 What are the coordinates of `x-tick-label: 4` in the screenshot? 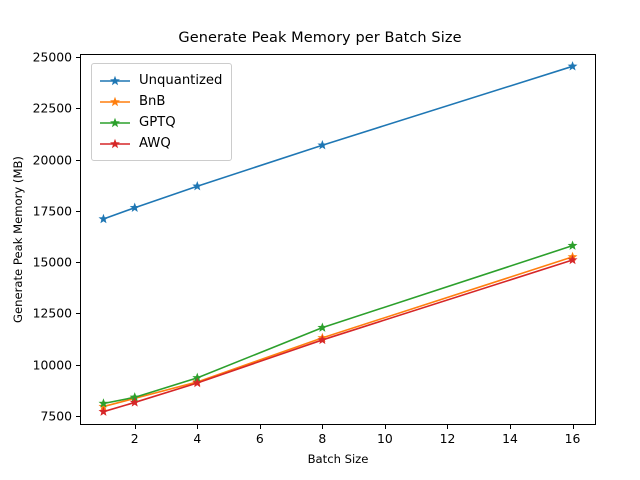 It's located at (197, 438).